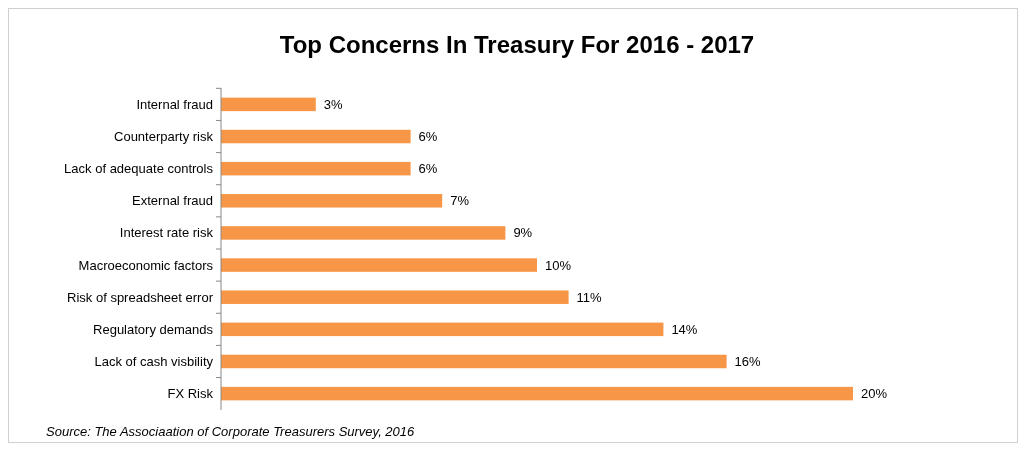 The height and width of the screenshot is (451, 1026). I want to click on source-note: Source: The Associaation of Corporate Treasurers Survey, 2016, so click(231, 431).